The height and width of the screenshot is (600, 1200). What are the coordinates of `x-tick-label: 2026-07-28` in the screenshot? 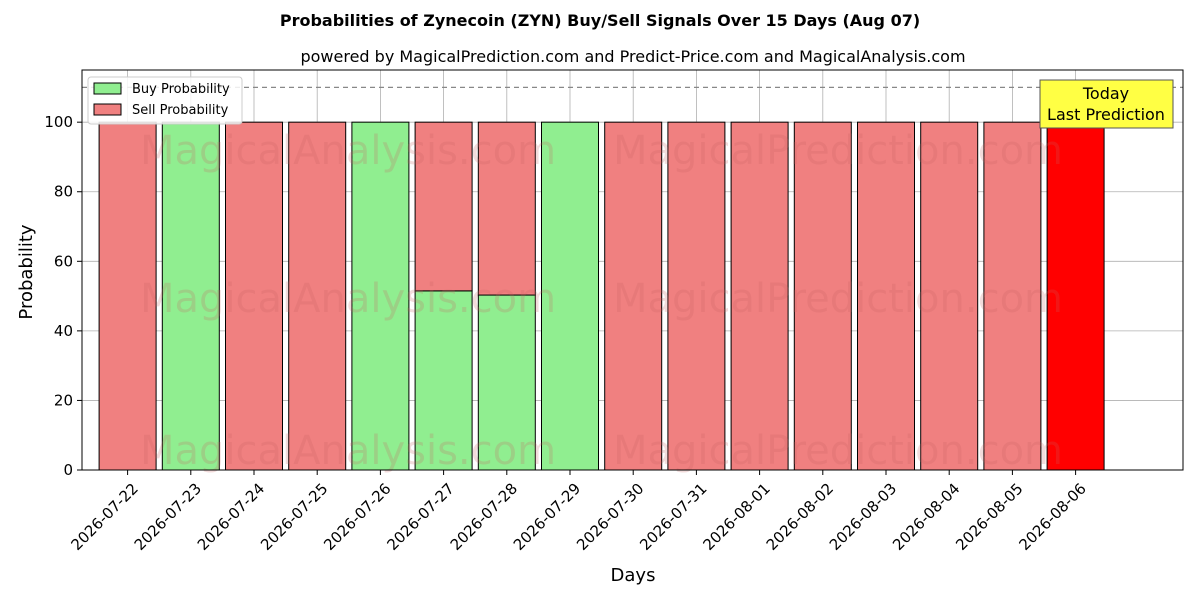 It's located at (484, 517).